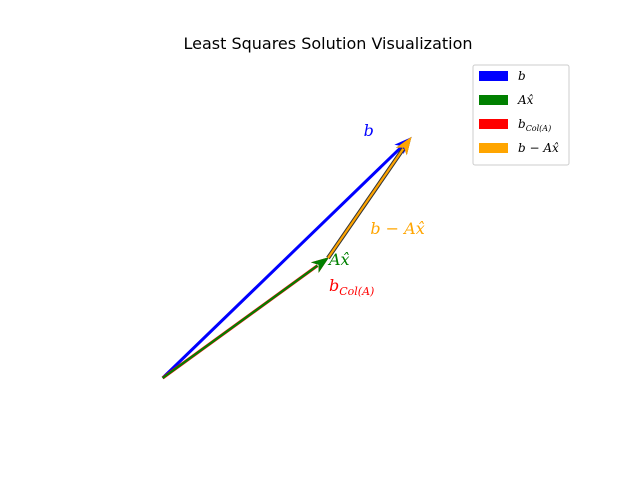  I want to click on legend-swatch-A_xhat, so click(493, 100).